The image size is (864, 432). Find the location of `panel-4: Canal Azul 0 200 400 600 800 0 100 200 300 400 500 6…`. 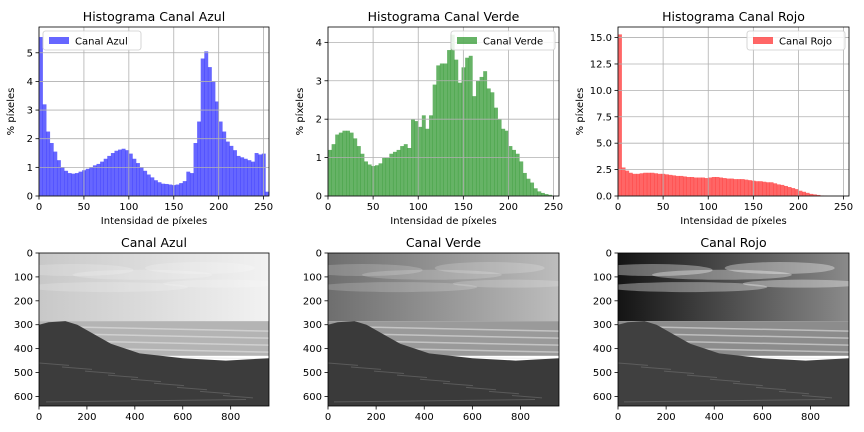

panel-4: Canal Azul 0 200 400 600 800 0 100 200 300 400 500 6… is located at coordinates (148, 329).